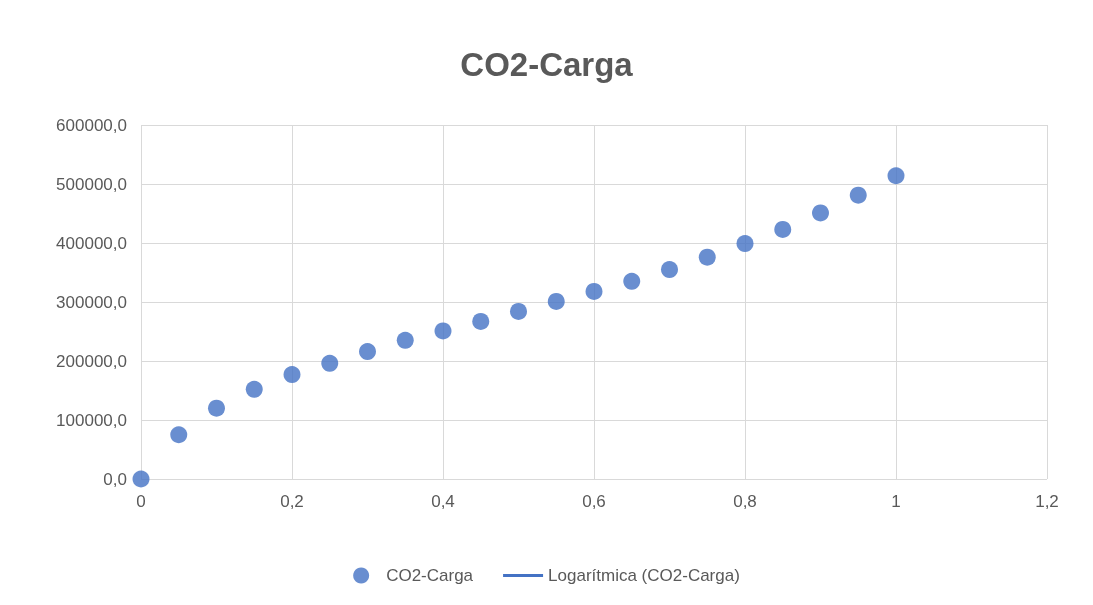  I want to click on x-tick-label: 0,4, so click(443, 501).